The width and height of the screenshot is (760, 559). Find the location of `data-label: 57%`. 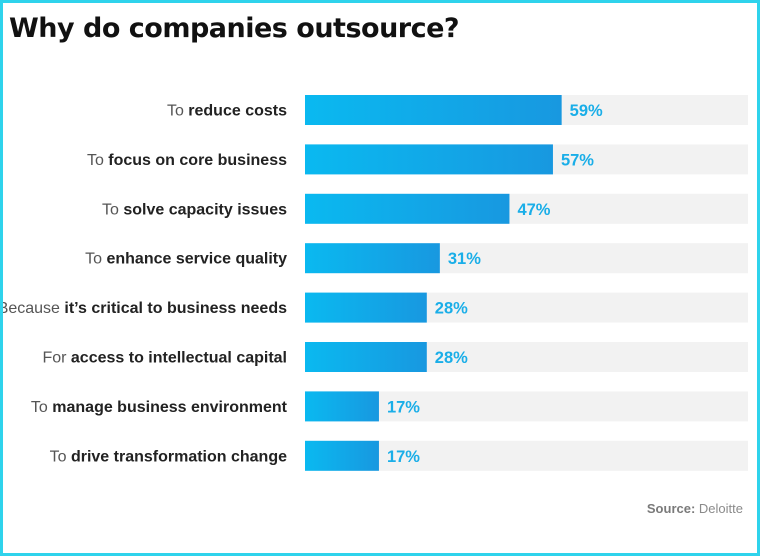

data-label: 57% is located at coordinates (577, 160).